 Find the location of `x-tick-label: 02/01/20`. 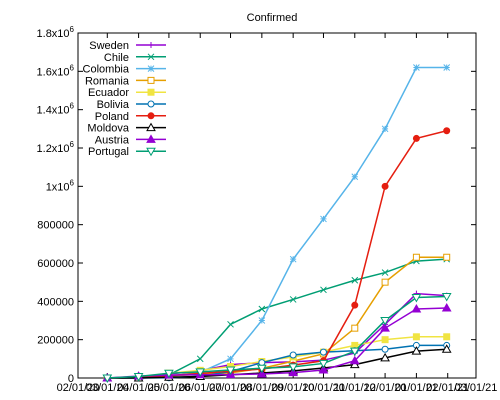

x-tick-label: 02/01/20 is located at coordinates (78, 388).